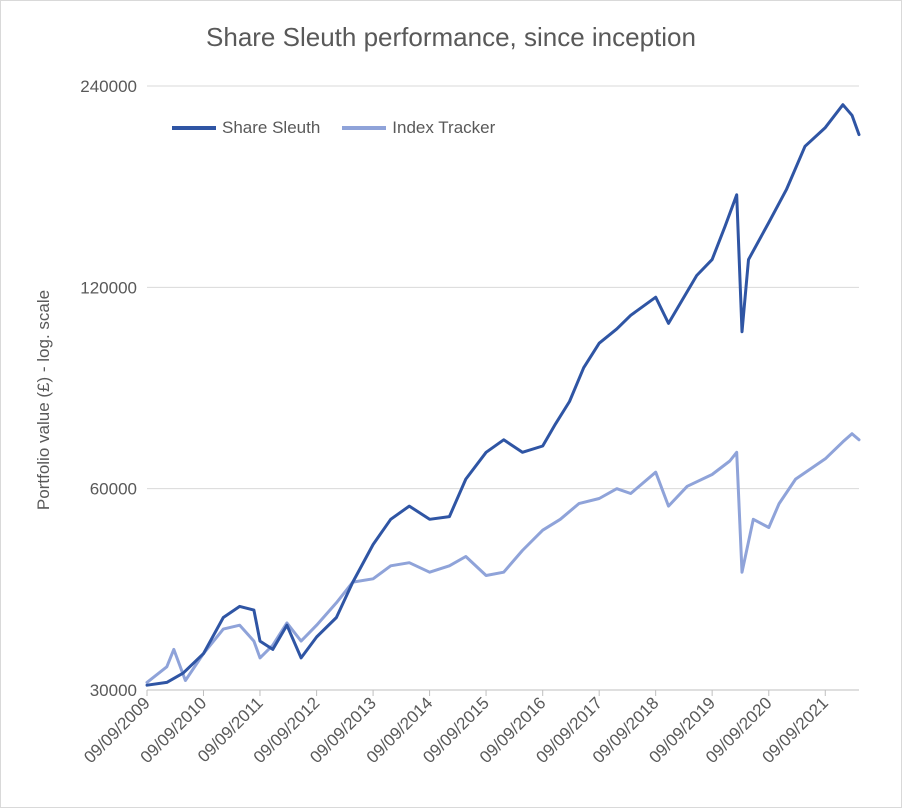 This screenshot has width=902, height=808. Describe the element at coordinates (364, 128) in the screenshot. I see `legend-swatch-index-tracker` at that location.